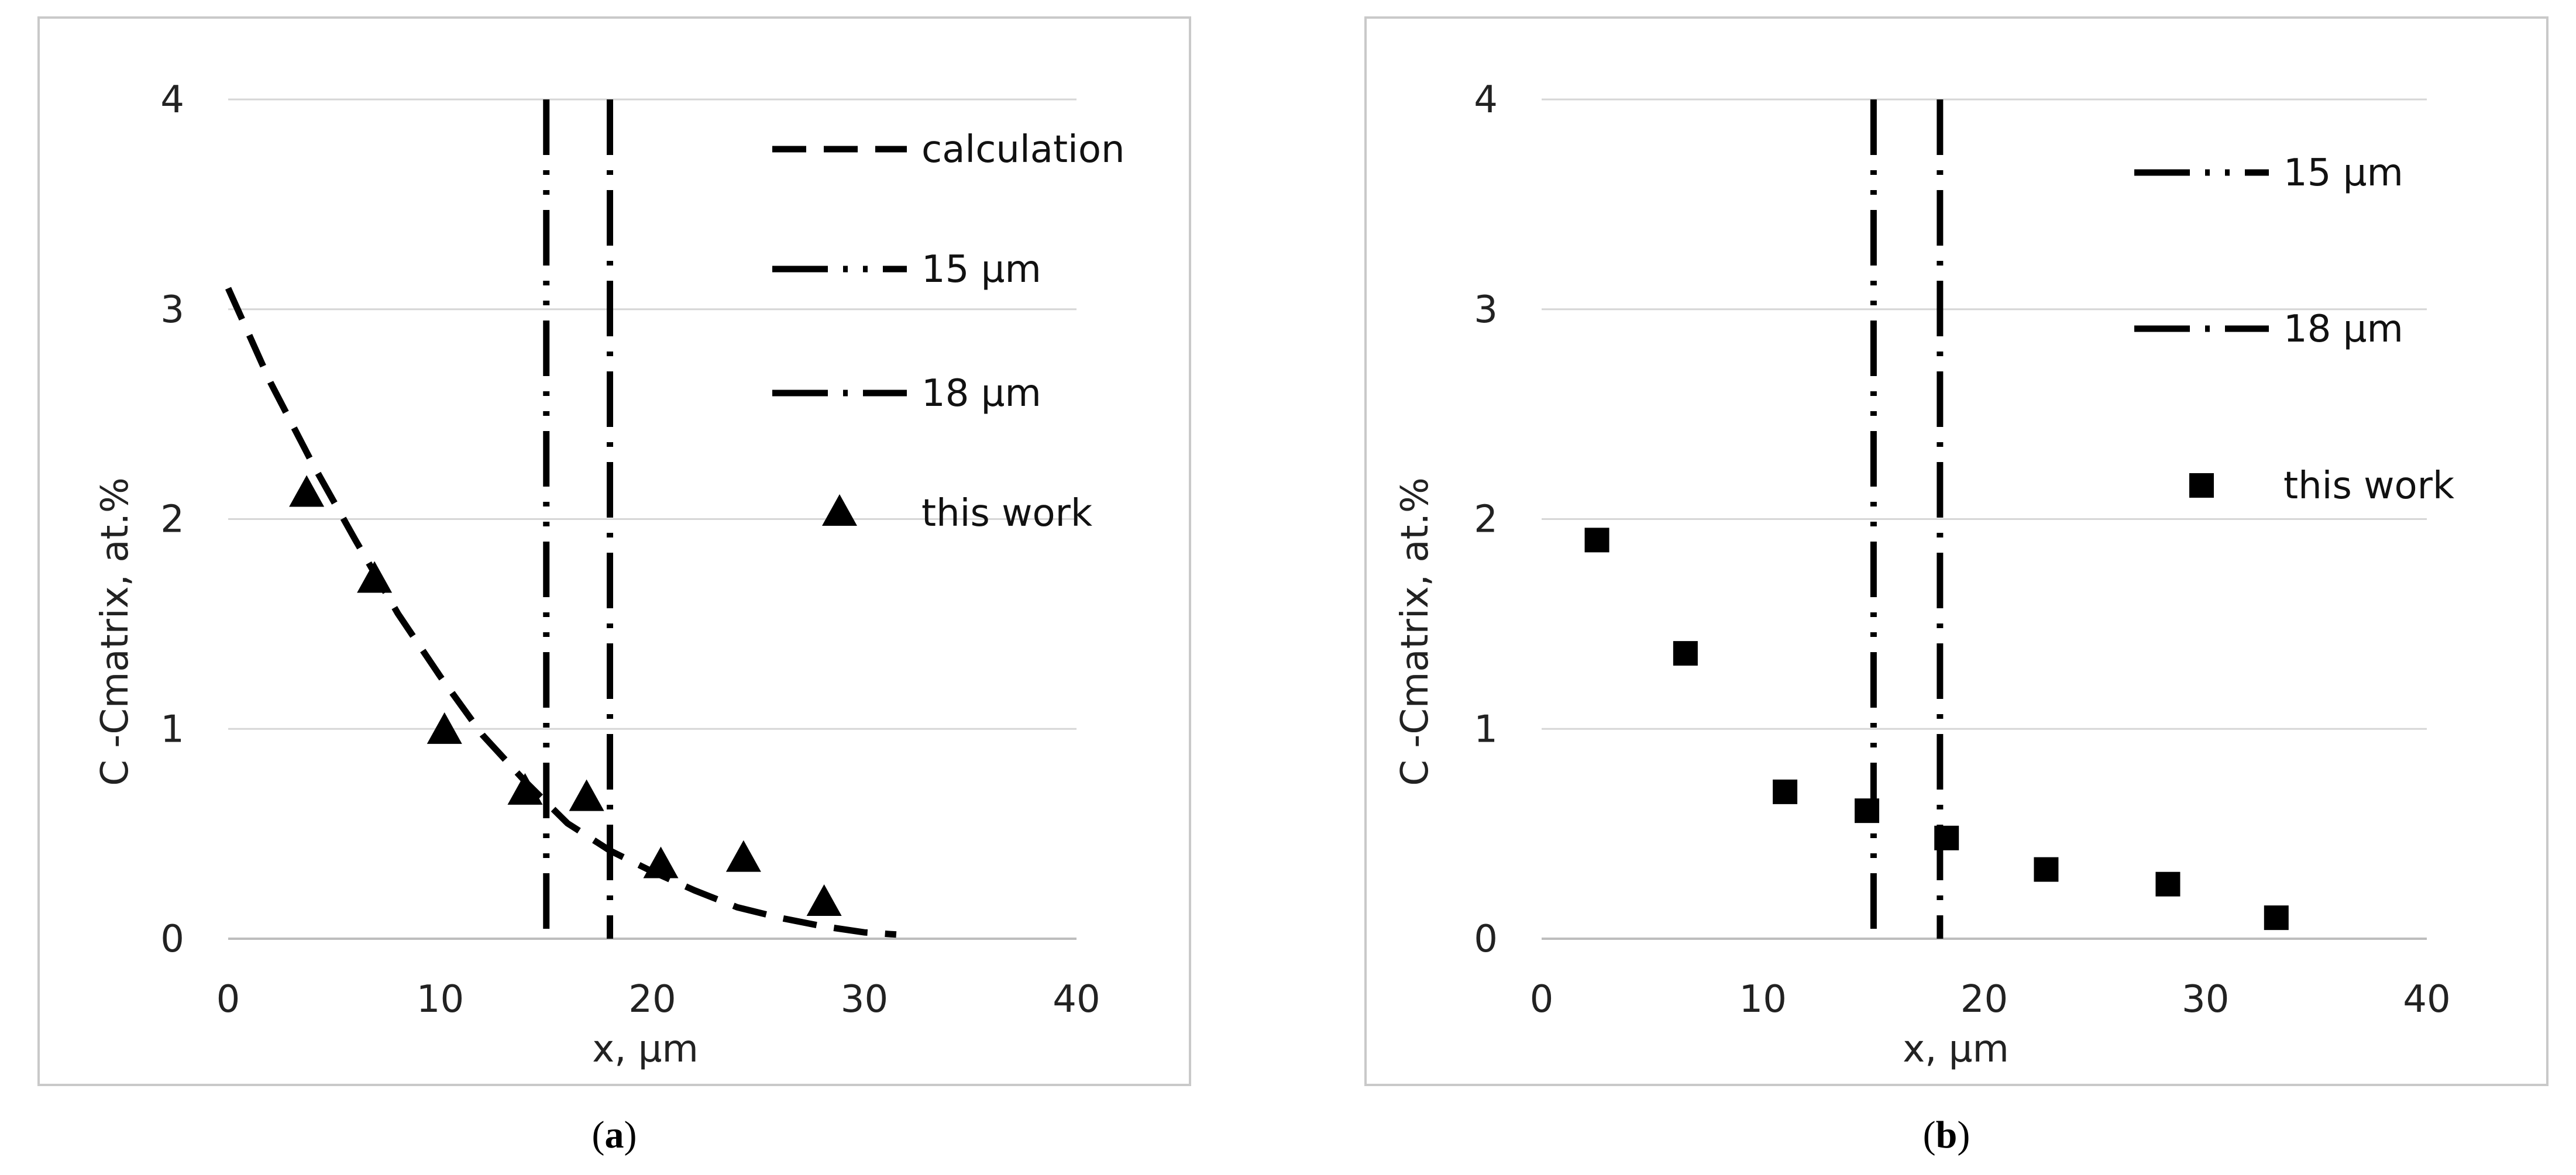 This screenshot has width=2576, height=1175. What do you see at coordinates (1486, 310) in the screenshot?
I see `y-tick-label-b-3: 3` at bounding box center [1486, 310].